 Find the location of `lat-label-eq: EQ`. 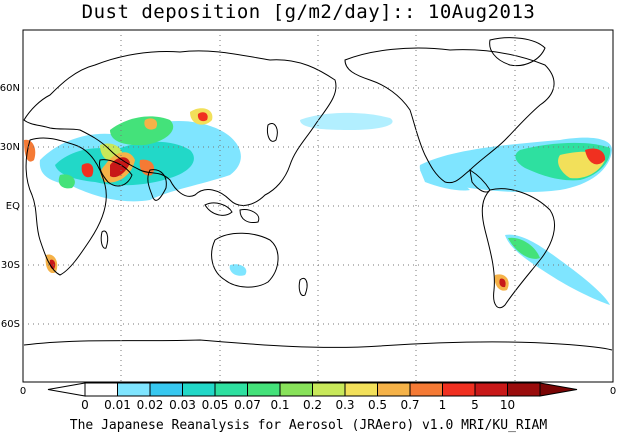

lat-label-eq: EQ is located at coordinates (13, 206).